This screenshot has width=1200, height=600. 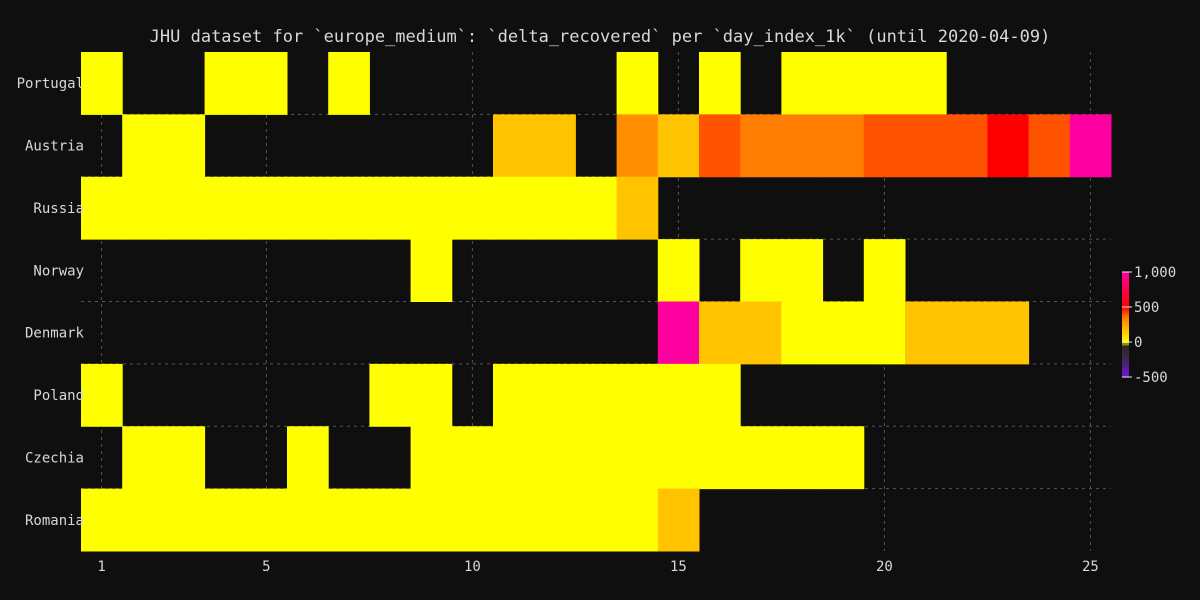 What do you see at coordinates (1138, 343) in the screenshot?
I see `colorbar-tick-label: 0` at bounding box center [1138, 343].